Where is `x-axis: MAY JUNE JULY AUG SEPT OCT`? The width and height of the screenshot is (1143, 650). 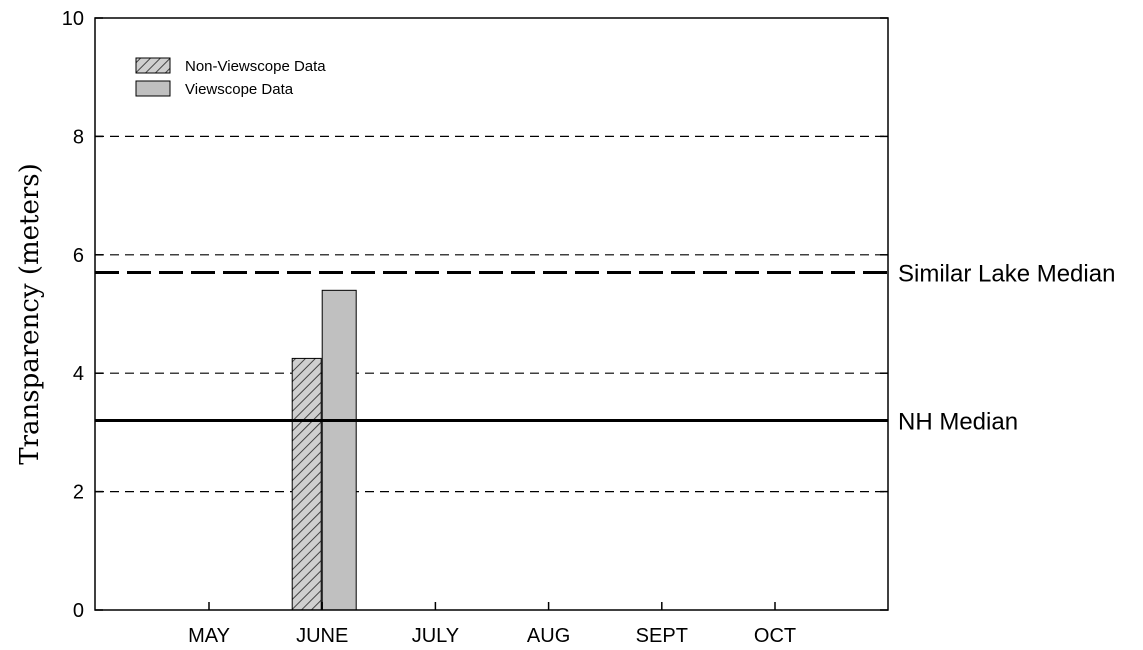 x-axis: MAY JUNE JULY AUG SEPT OCT is located at coordinates (492, 624).